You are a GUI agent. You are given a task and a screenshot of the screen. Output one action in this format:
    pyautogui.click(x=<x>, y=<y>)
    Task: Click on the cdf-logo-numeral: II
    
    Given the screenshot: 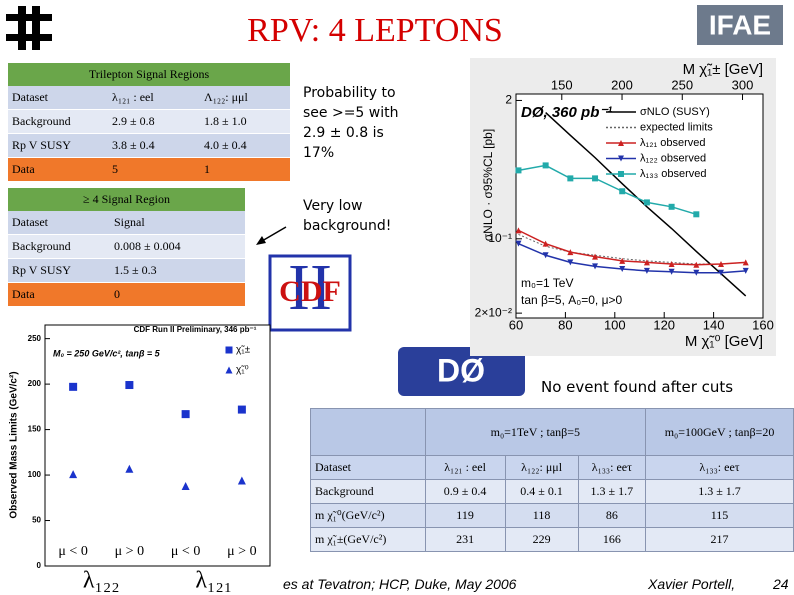 What is the action you would take?
    pyautogui.click(x=310, y=287)
    